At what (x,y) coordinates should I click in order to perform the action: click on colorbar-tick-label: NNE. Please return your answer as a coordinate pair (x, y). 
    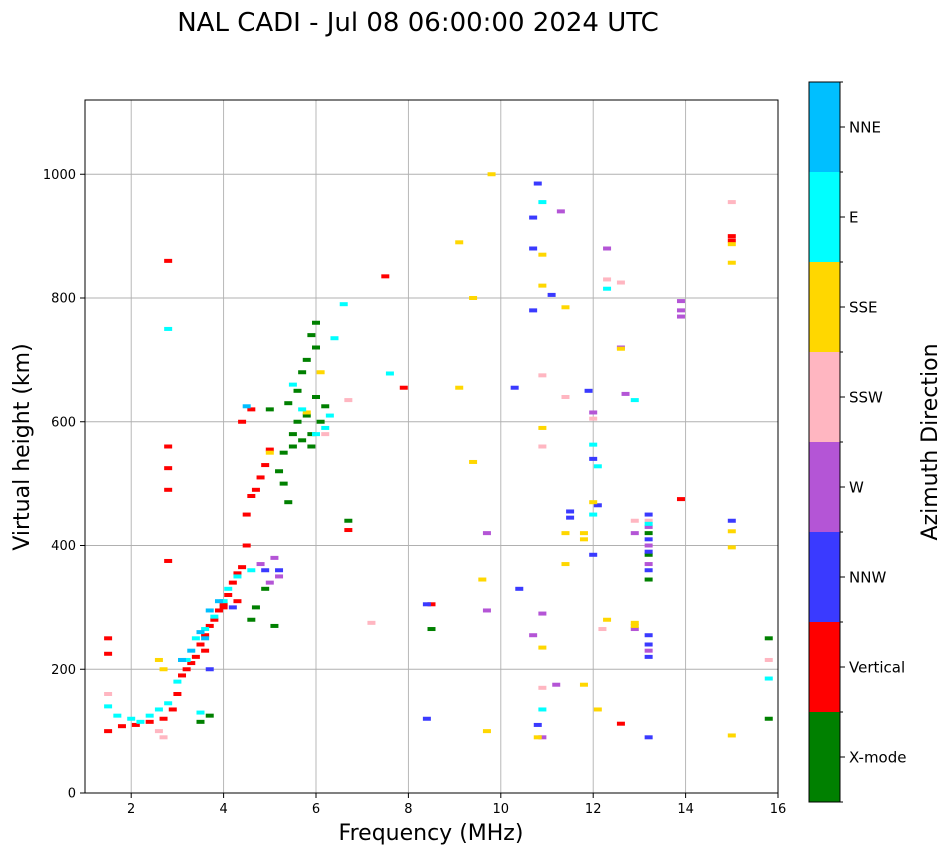
    Looking at the image, I should click on (865, 128).